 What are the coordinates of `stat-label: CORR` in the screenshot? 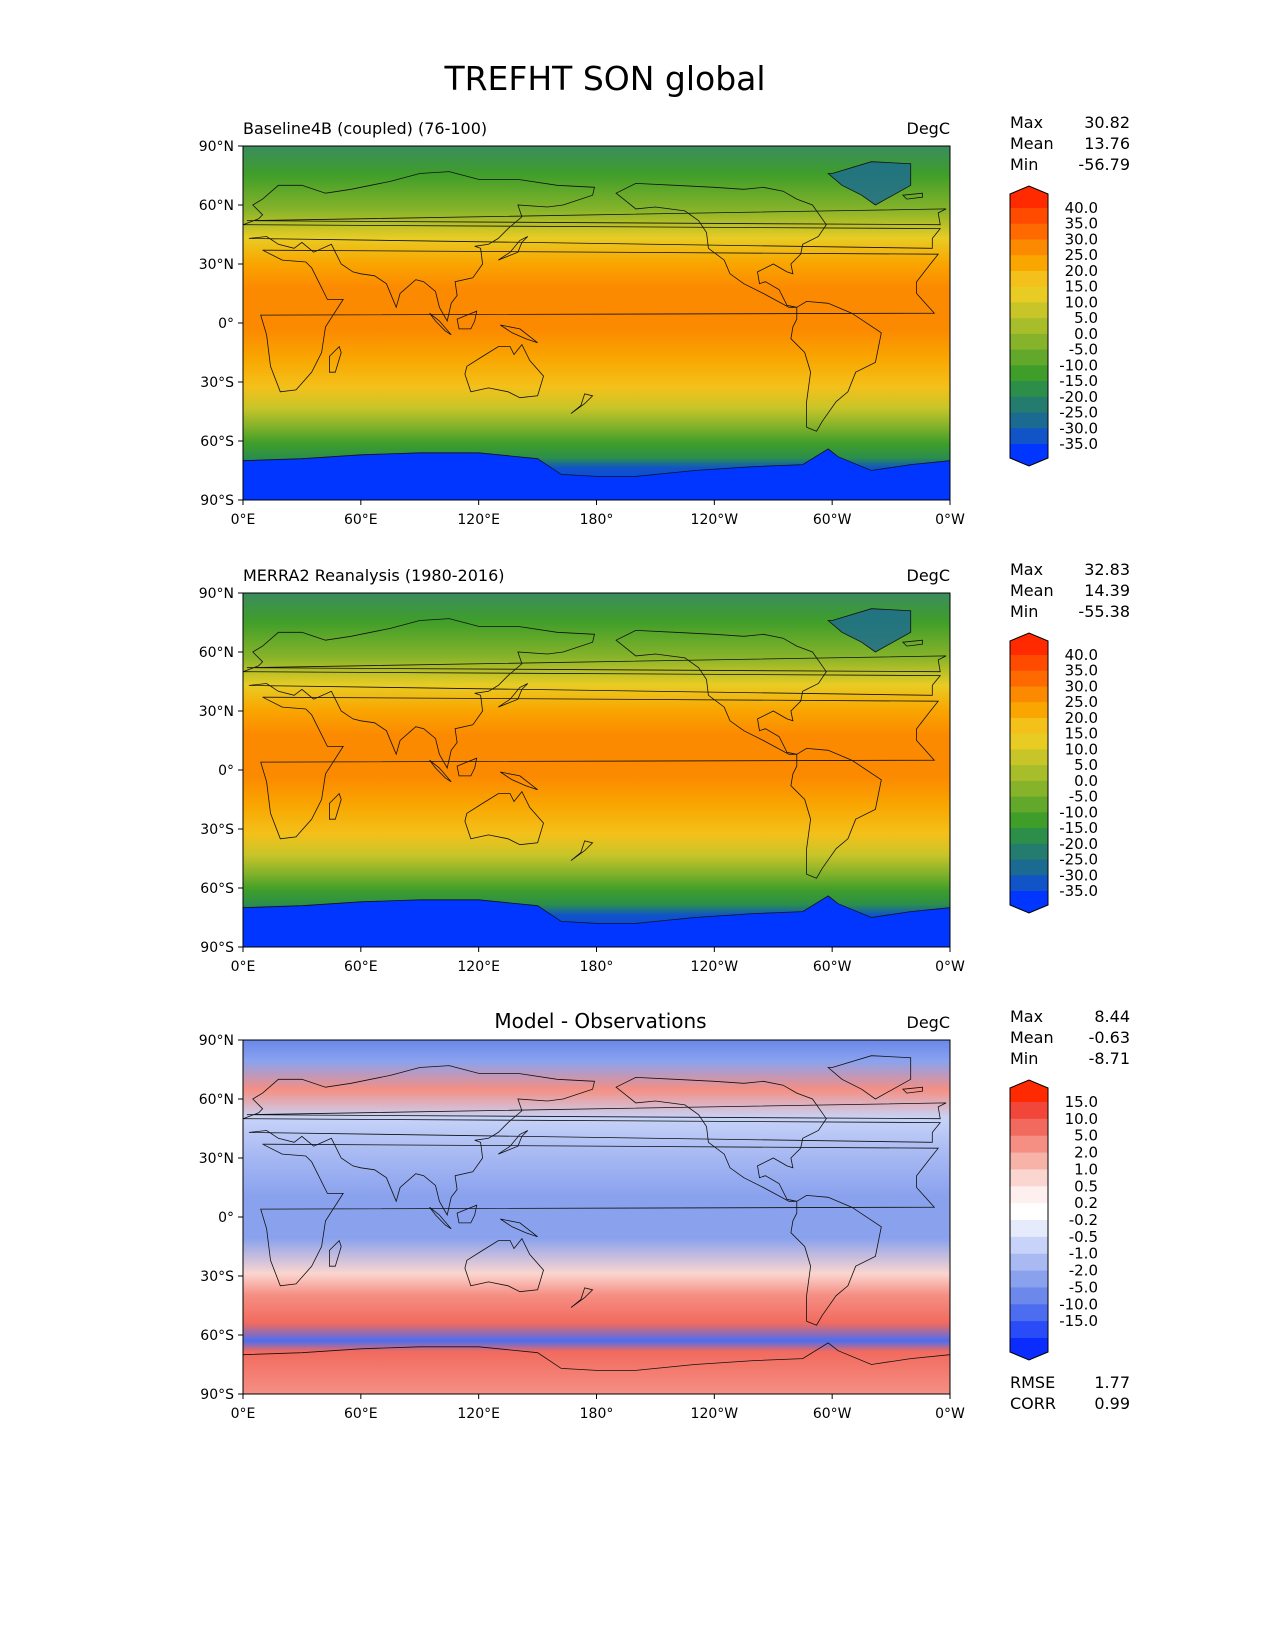 It's located at (1033, 1403).